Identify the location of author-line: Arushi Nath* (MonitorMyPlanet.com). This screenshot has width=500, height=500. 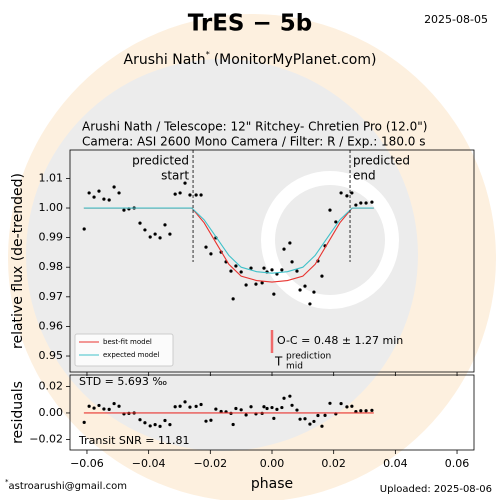
(250, 59).